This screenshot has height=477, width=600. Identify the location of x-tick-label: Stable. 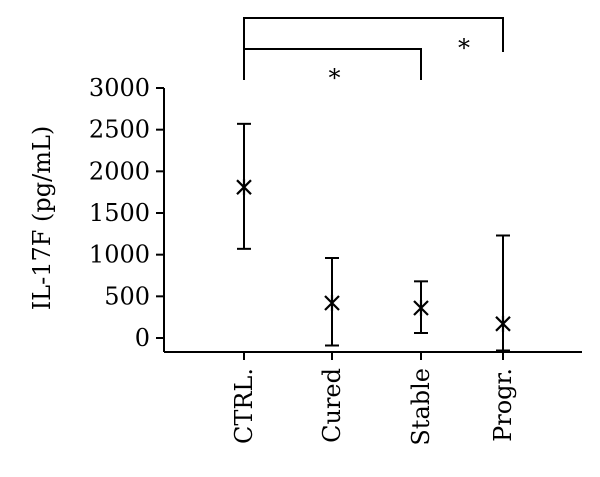
(421, 407).